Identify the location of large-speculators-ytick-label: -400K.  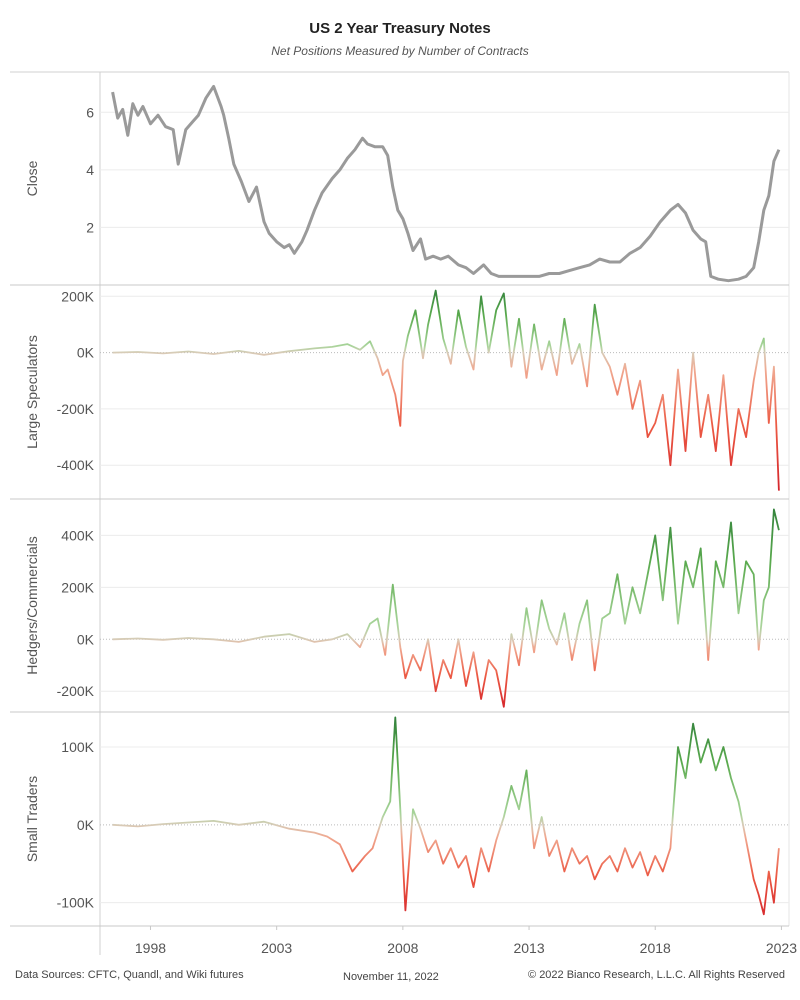
(76, 465).